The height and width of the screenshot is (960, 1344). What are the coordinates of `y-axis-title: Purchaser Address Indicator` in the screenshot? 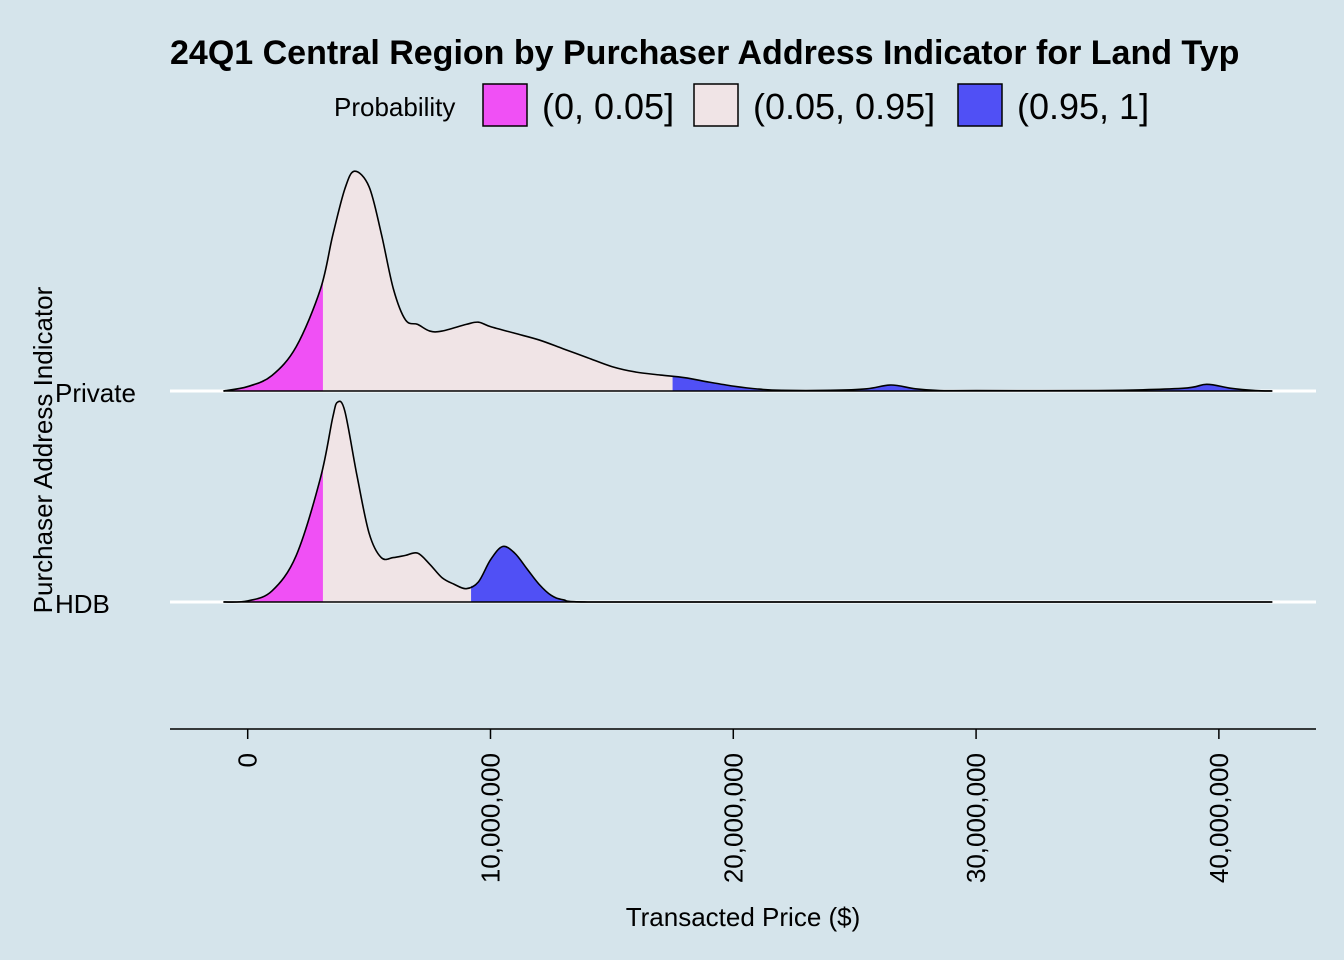 It's located at (43, 449).